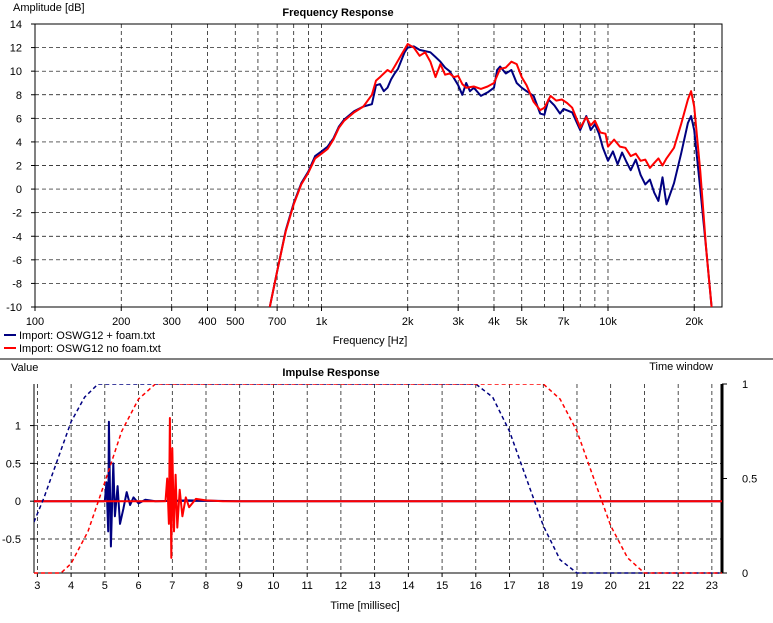  Describe the element at coordinates (18, 502) in the screenshot. I see `ir-y-tick-label: 0` at that location.